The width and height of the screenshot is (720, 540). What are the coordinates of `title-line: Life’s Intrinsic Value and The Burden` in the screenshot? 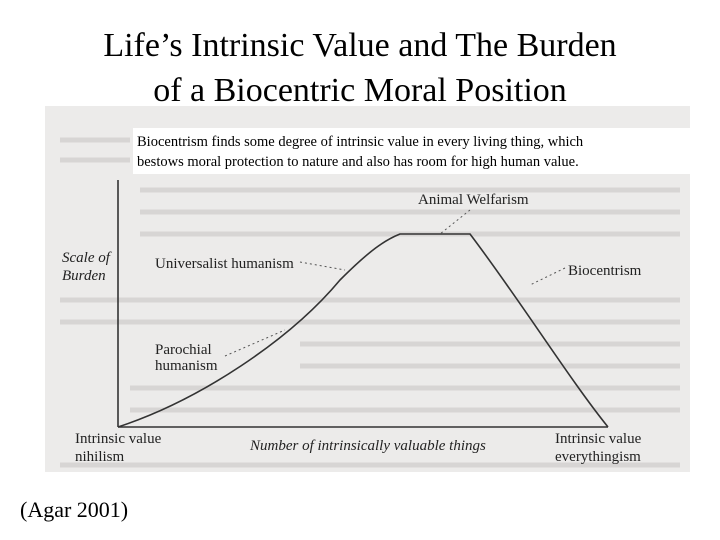 It's located at (359, 45).